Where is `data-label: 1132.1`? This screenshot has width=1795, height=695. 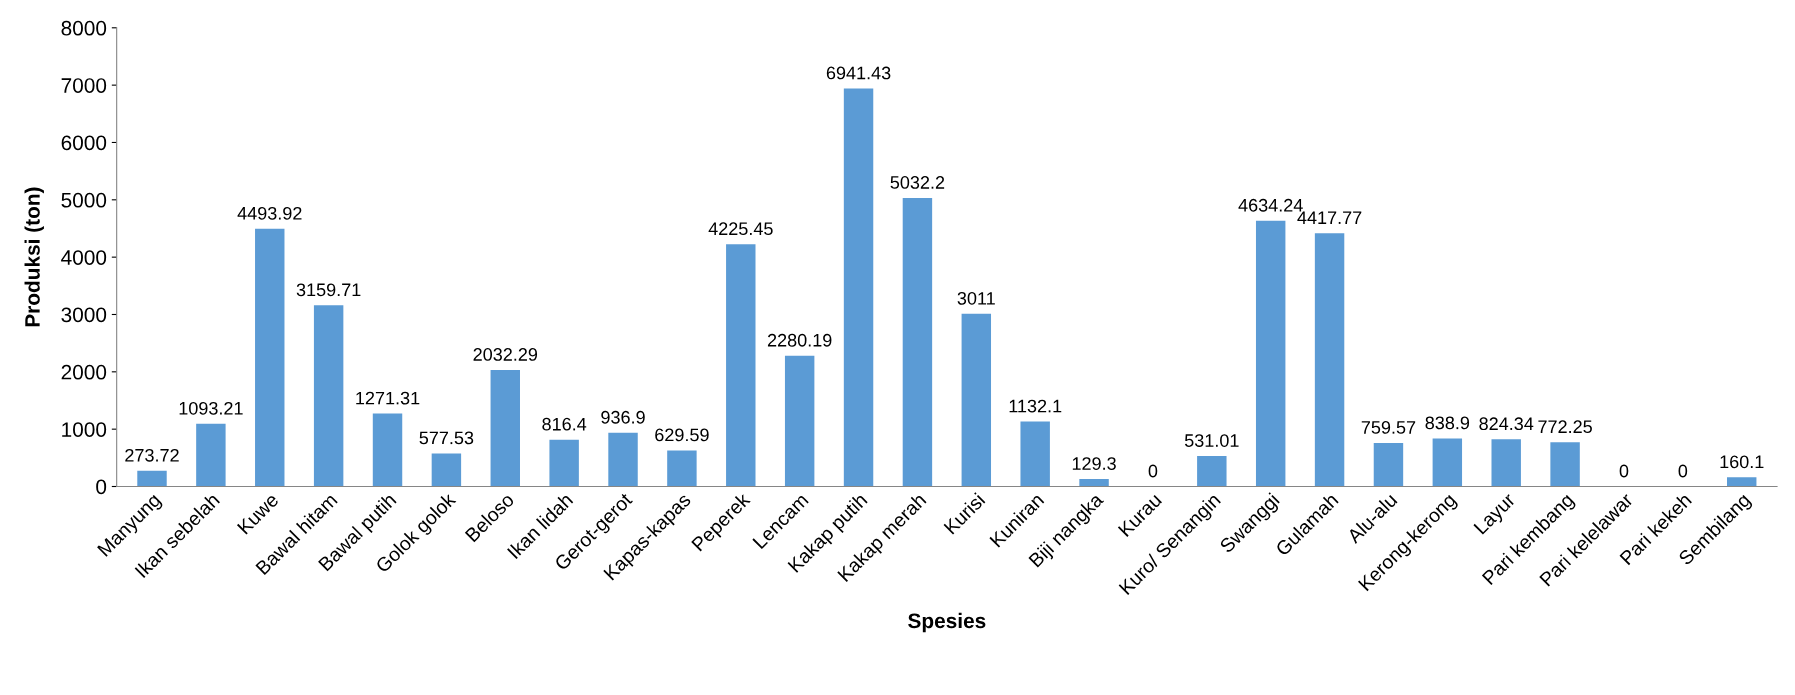 data-label: 1132.1 is located at coordinates (1035, 406).